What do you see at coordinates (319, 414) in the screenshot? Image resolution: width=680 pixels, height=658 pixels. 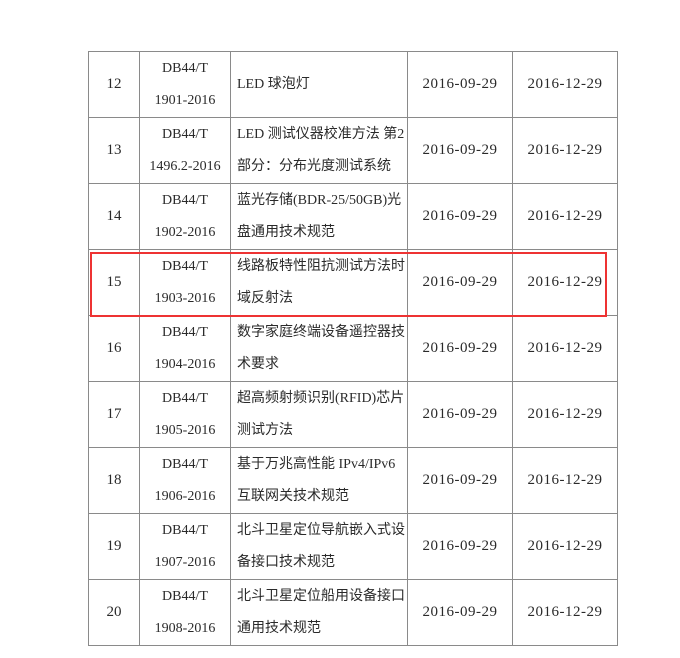 I see `standard-name: 超高频射频识别(RFID)芯片测试方法` at bounding box center [319, 414].